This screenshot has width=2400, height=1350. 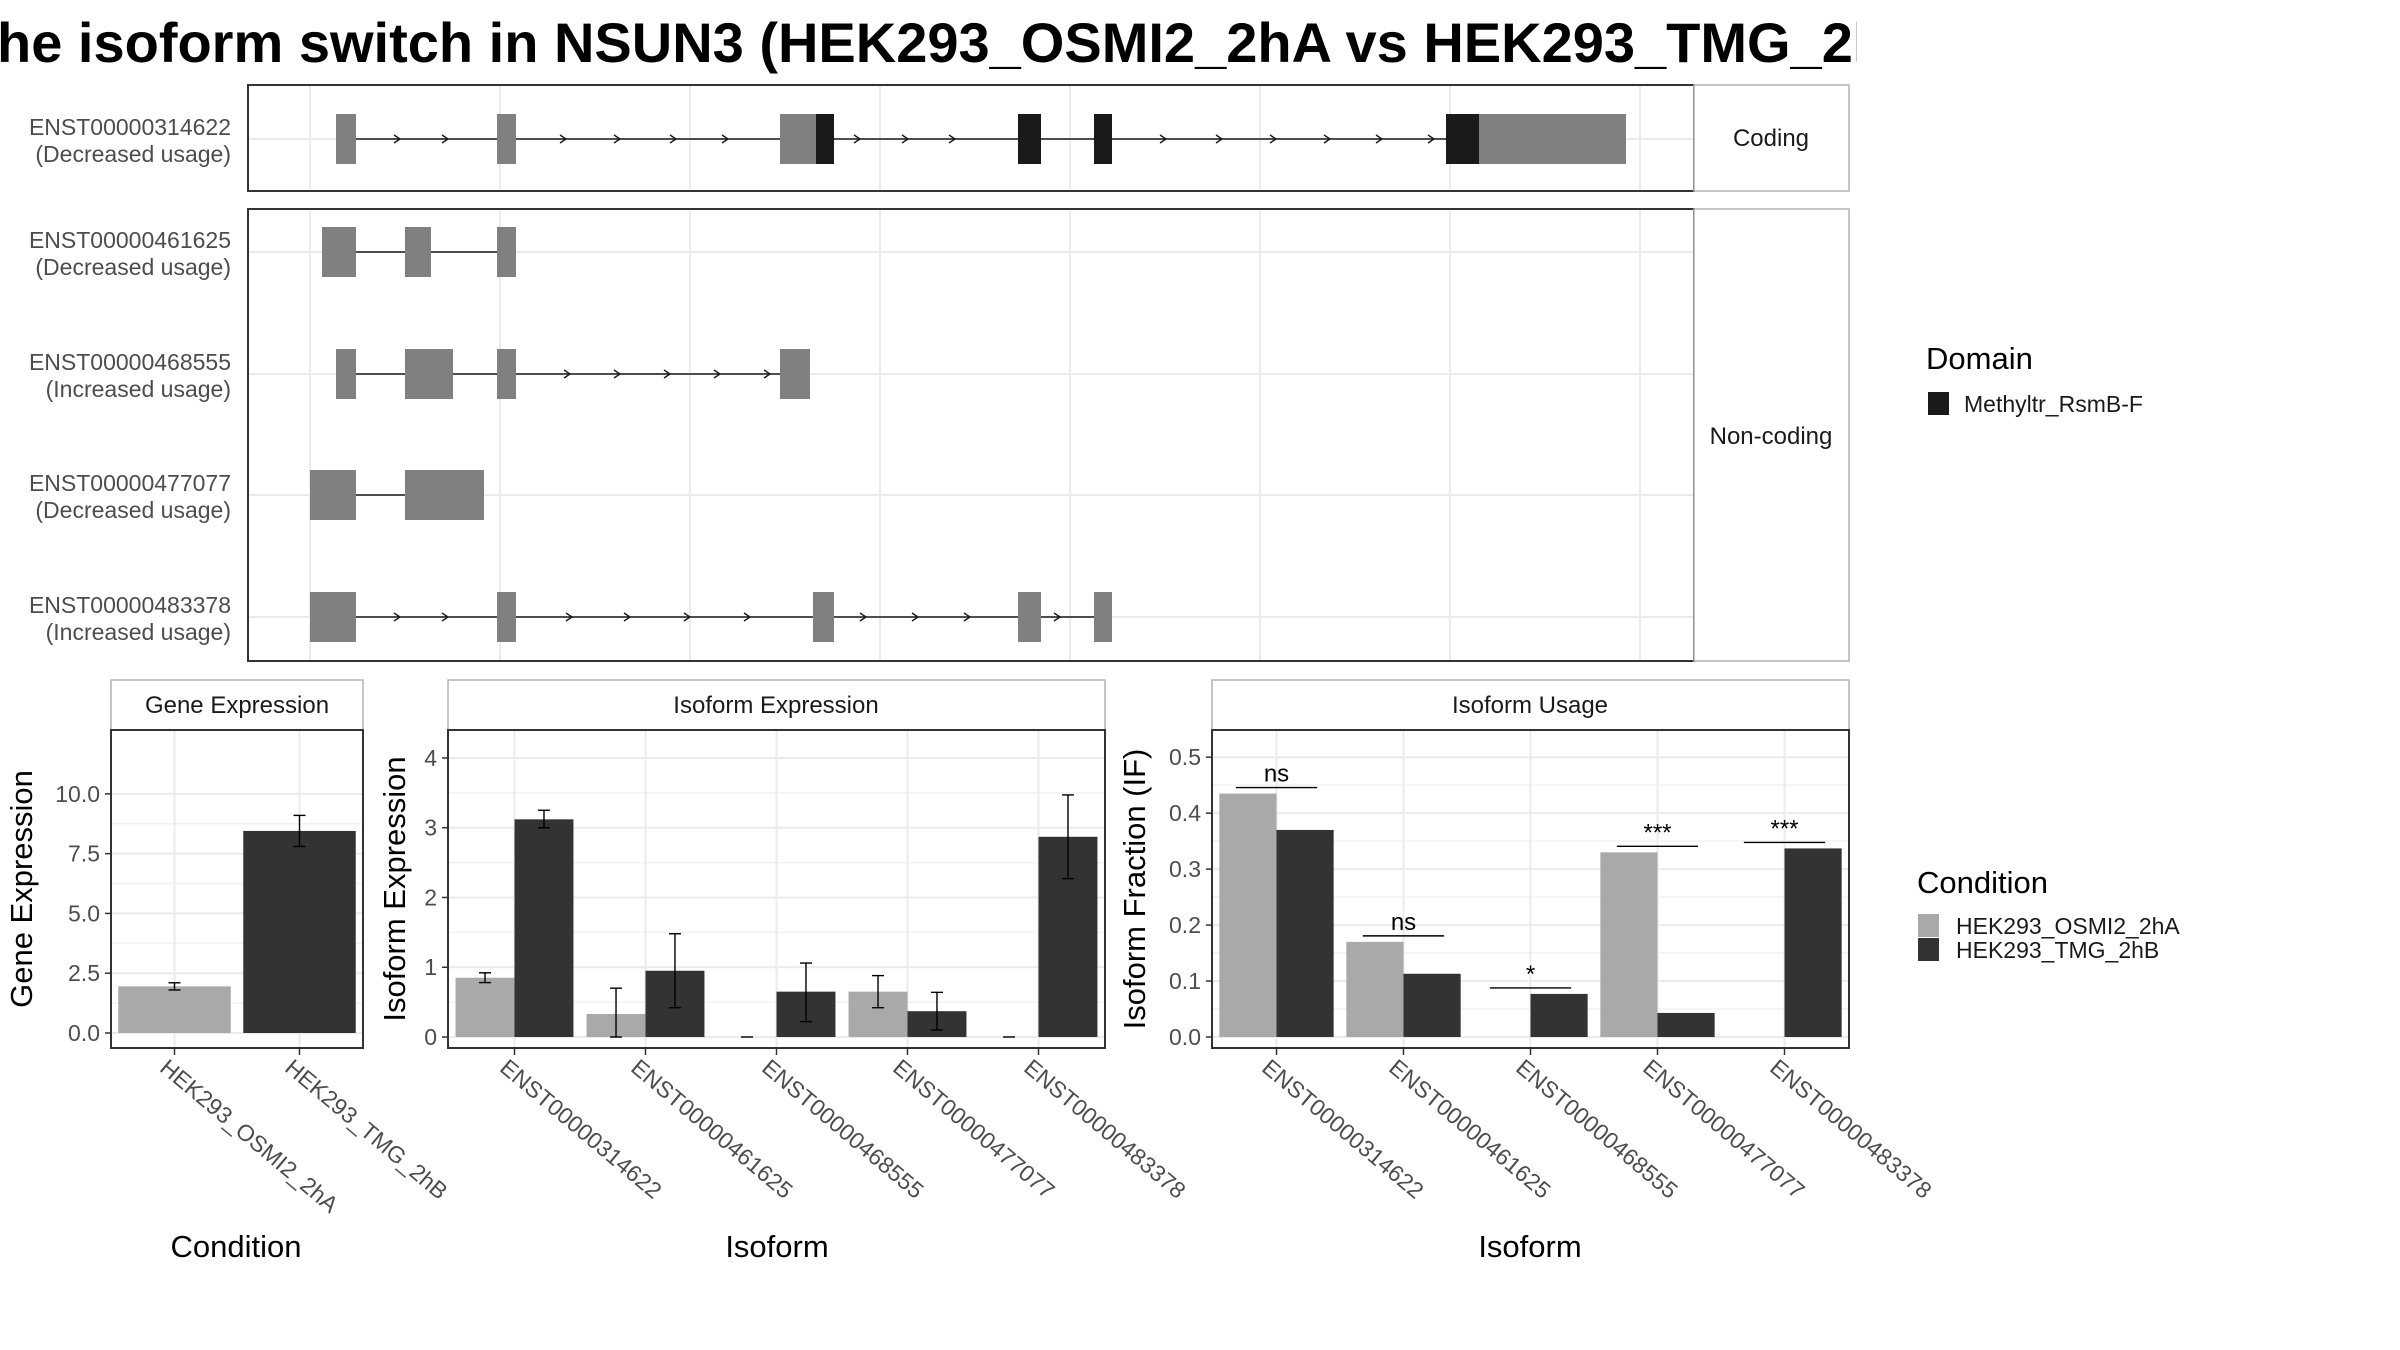 What do you see at coordinates (130, 127) in the screenshot?
I see `transcript-label: ENST00000314622` at bounding box center [130, 127].